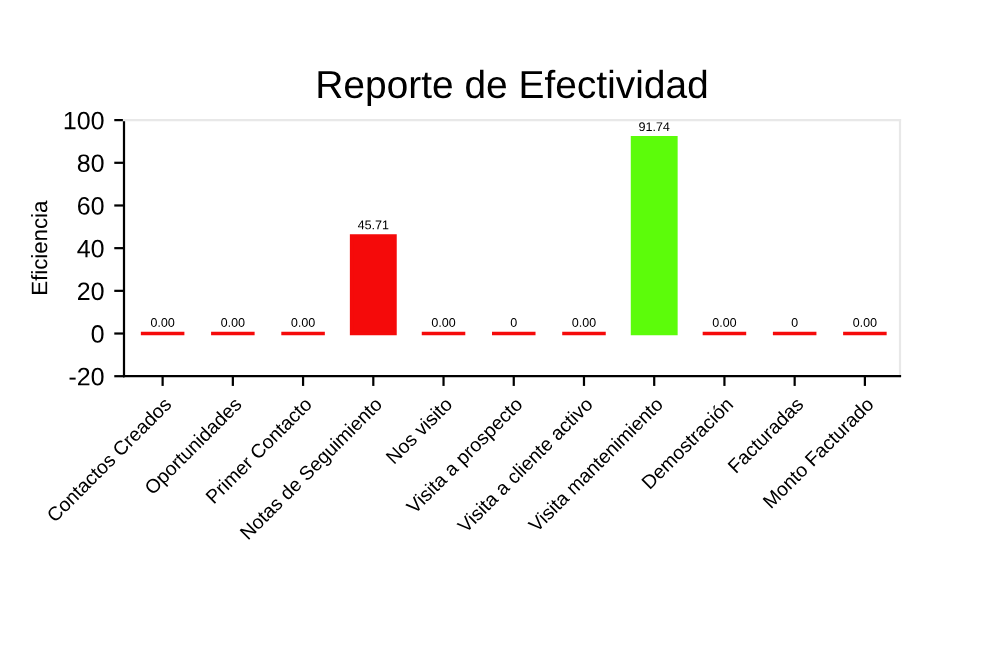  What do you see at coordinates (84, 120) in the screenshot?
I see `y-tick-label: 100` at bounding box center [84, 120].